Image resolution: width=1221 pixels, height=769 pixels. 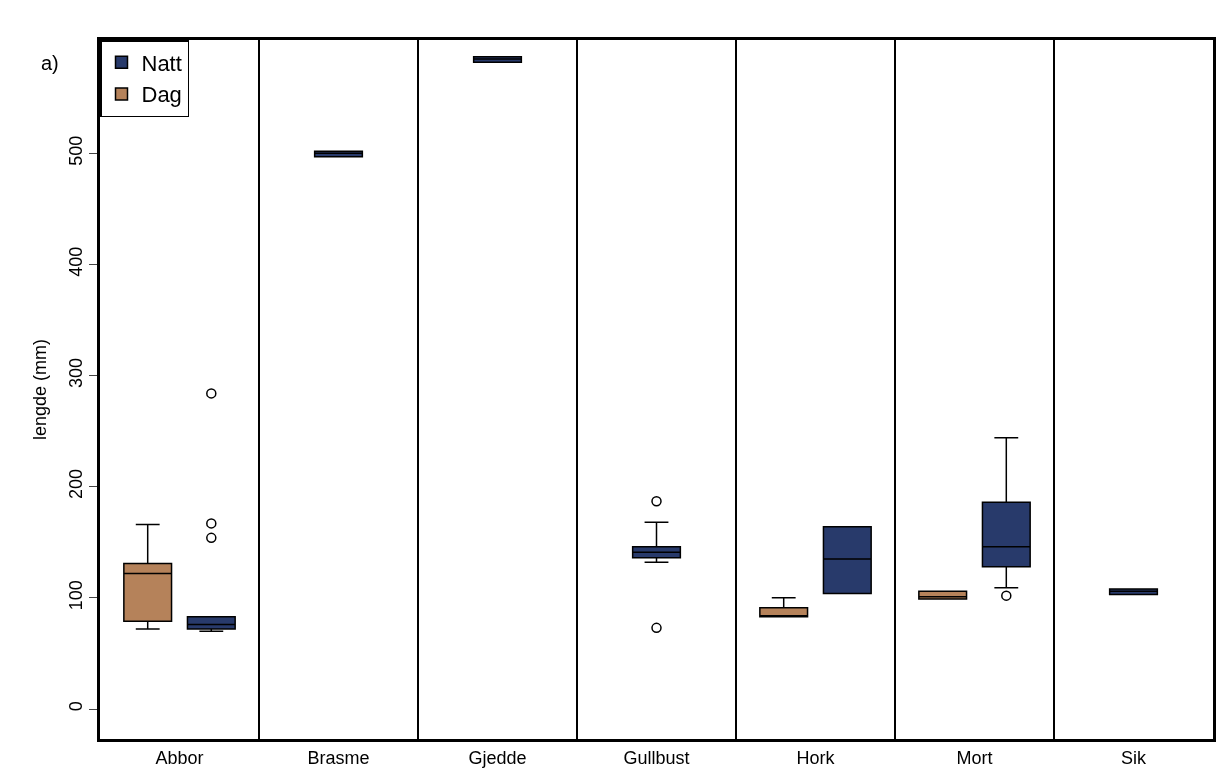 What do you see at coordinates (656, 757) in the screenshot?
I see `x-tick-label: Gullbust` at bounding box center [656, 757].